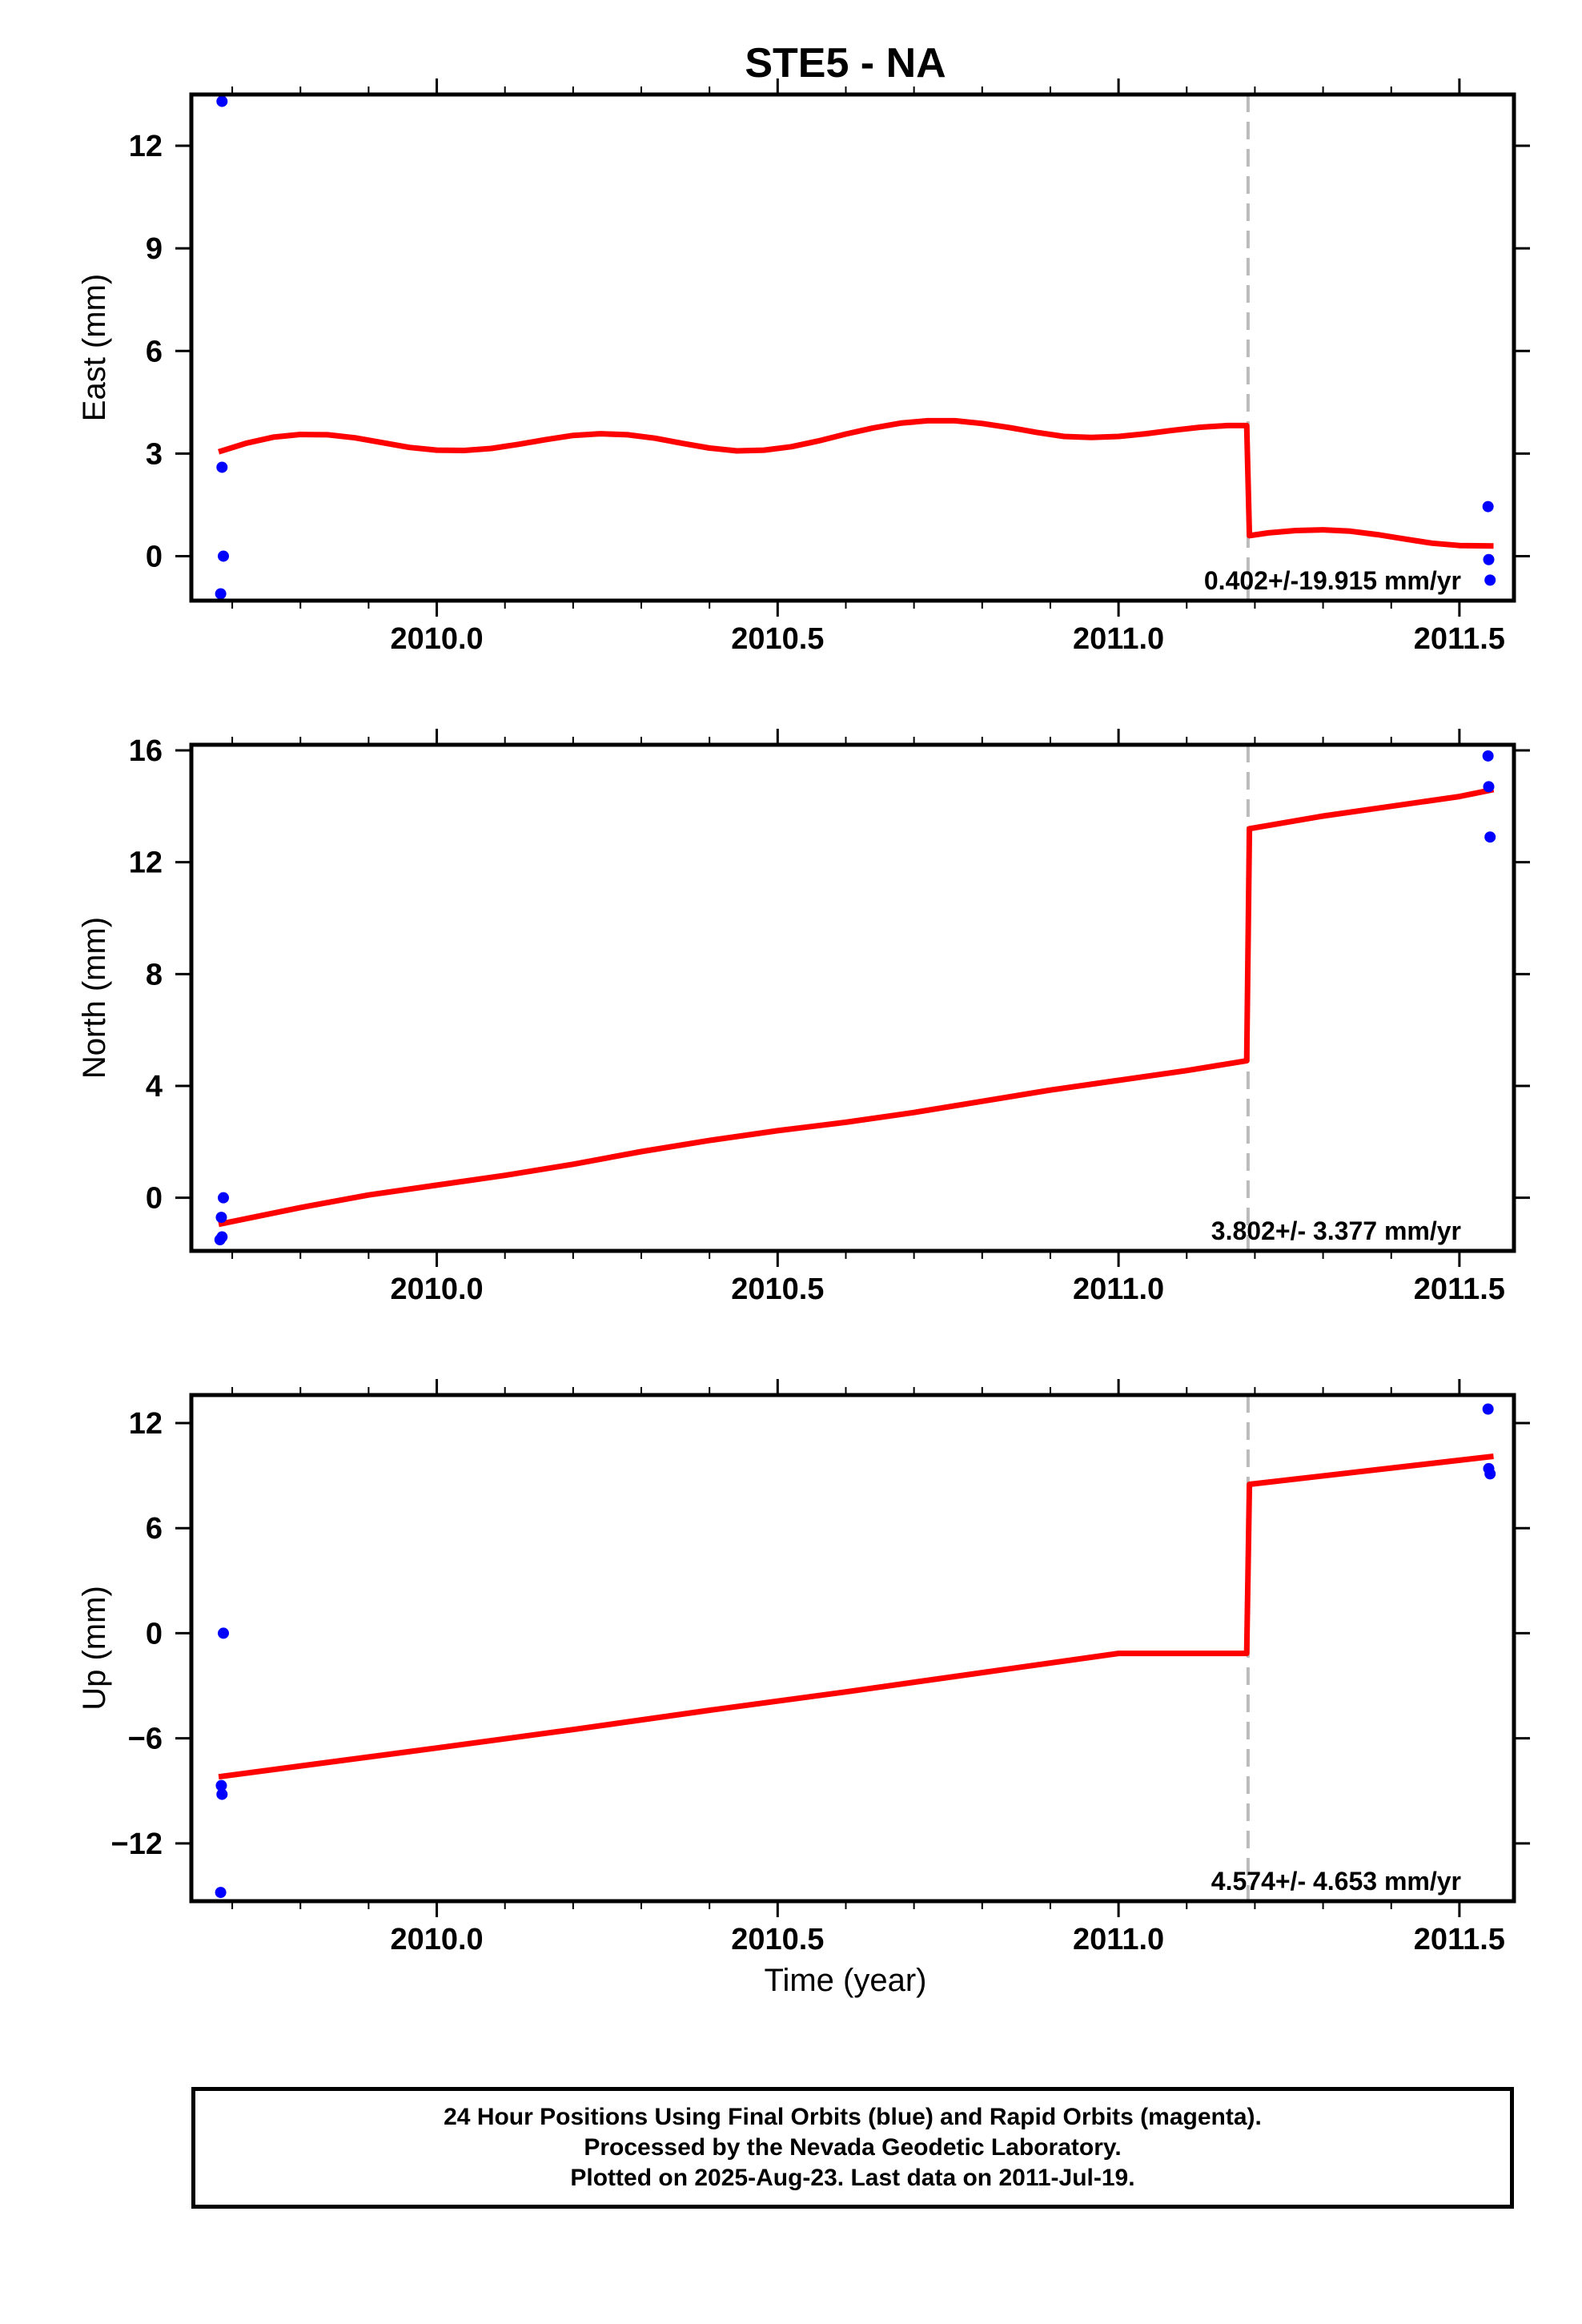  What do you see at coordinates (1336, 1230) in the screenshot?
I see `rate-label: 3.802+/- 3.377 mm/yr` at bounding box center [1336, 1230].